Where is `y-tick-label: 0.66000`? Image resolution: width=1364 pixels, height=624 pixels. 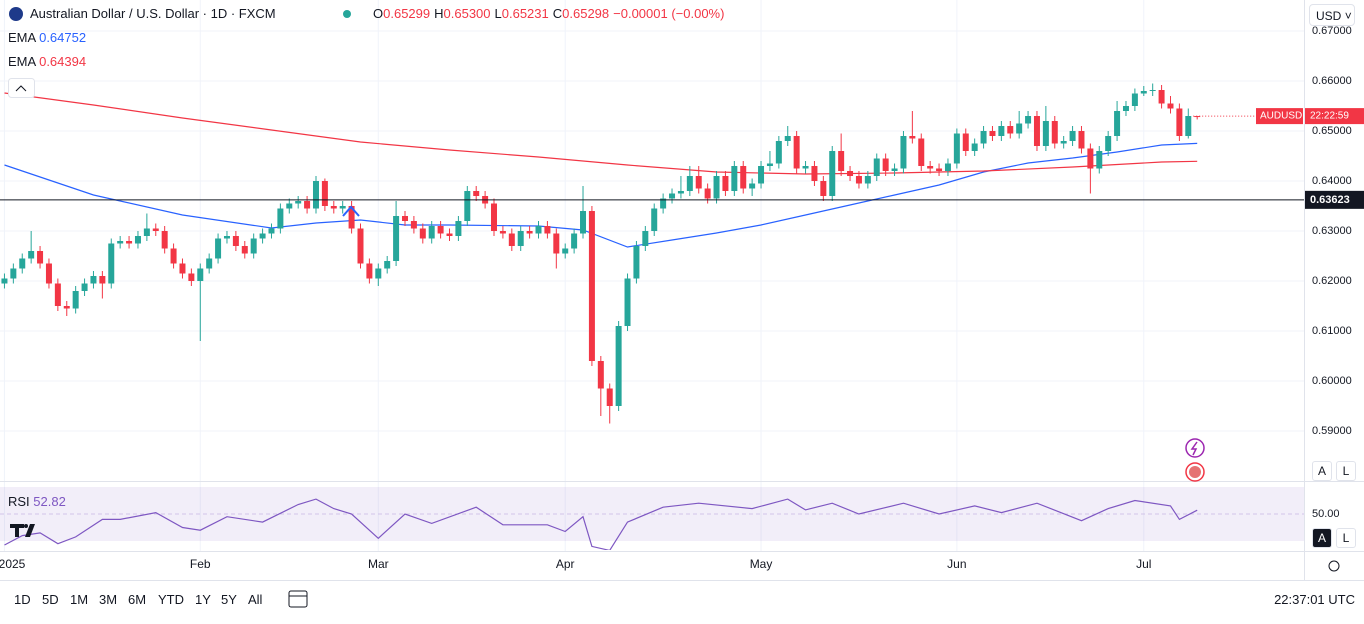 y-tick-label: 0.66000 is located at coordinates (1332, 81).